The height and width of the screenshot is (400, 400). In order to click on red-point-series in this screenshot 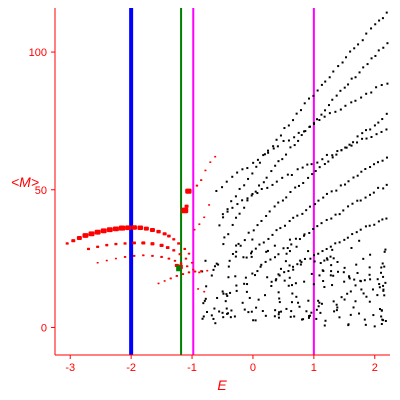, I will do `click(141, 224)`.